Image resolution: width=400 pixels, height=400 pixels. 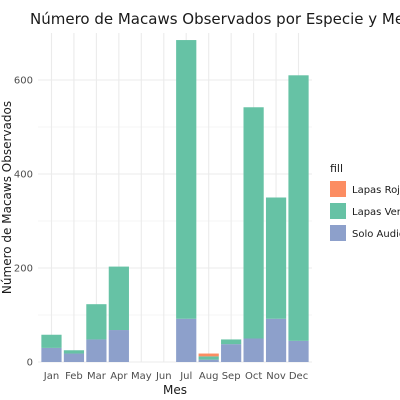 What do you see at coordinates (30, 363) in the screenshot?
I see `y-tick-label: 0` at bounding box center [30, 363].